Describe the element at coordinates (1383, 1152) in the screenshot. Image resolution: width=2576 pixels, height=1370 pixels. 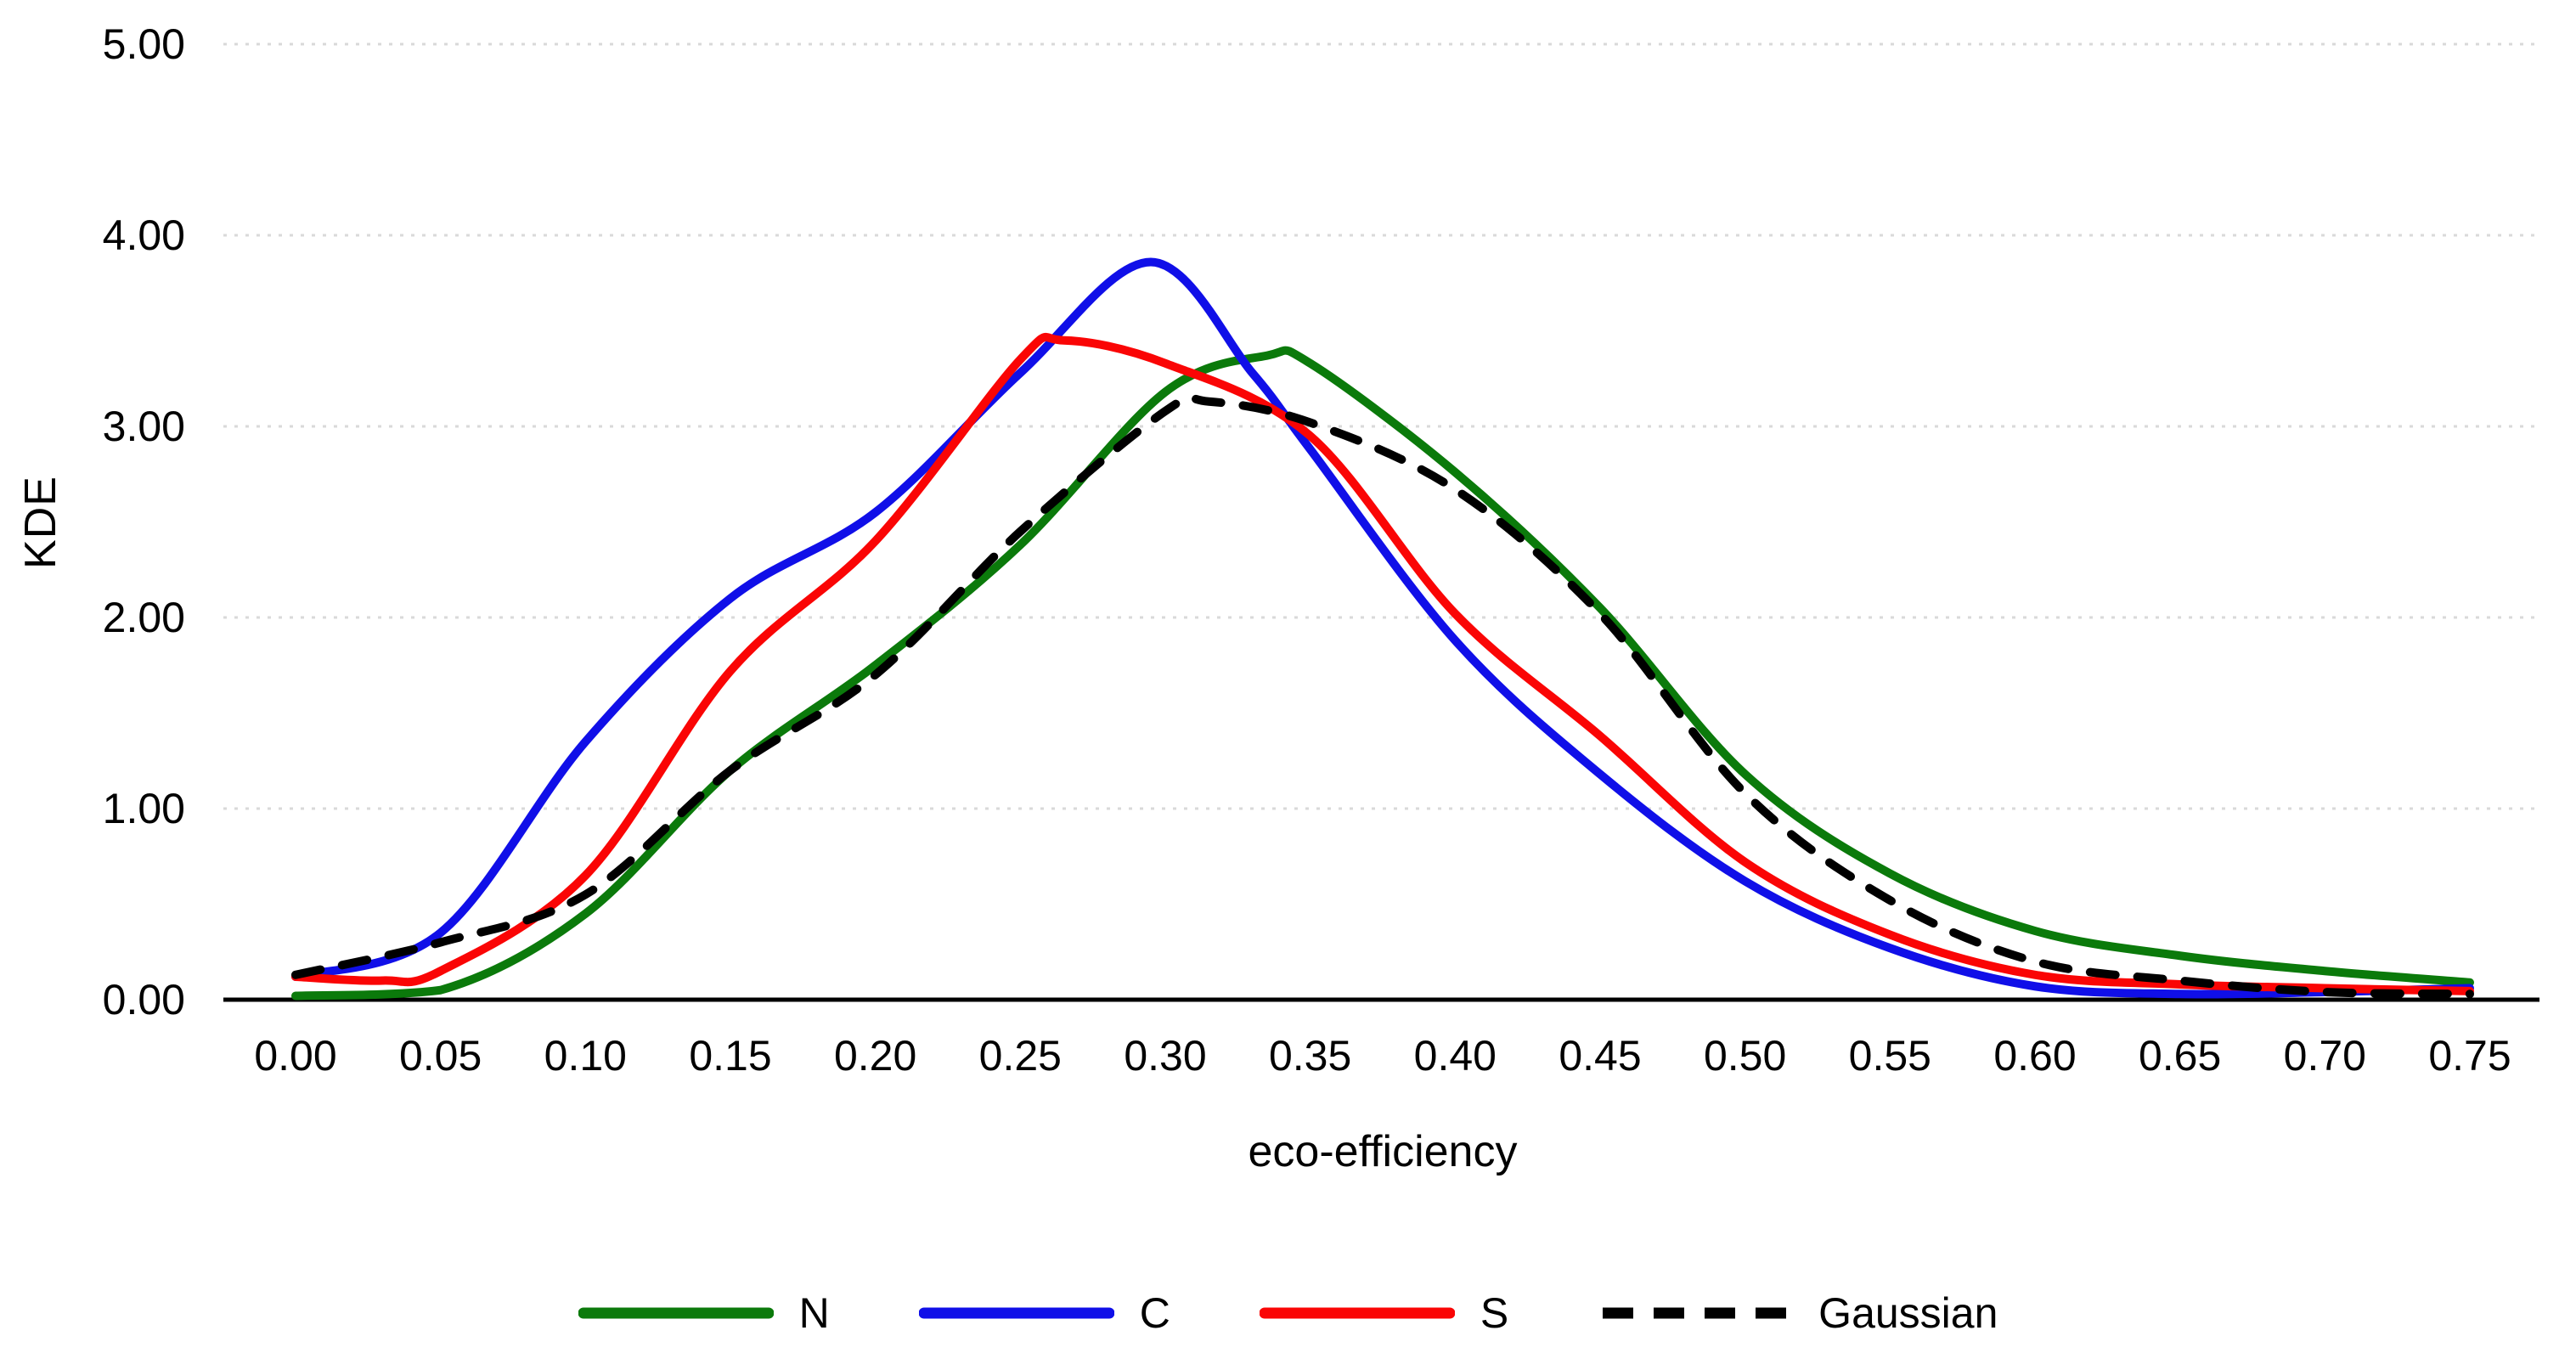
I see `x-axis-title: eco-efficiency` at that location.